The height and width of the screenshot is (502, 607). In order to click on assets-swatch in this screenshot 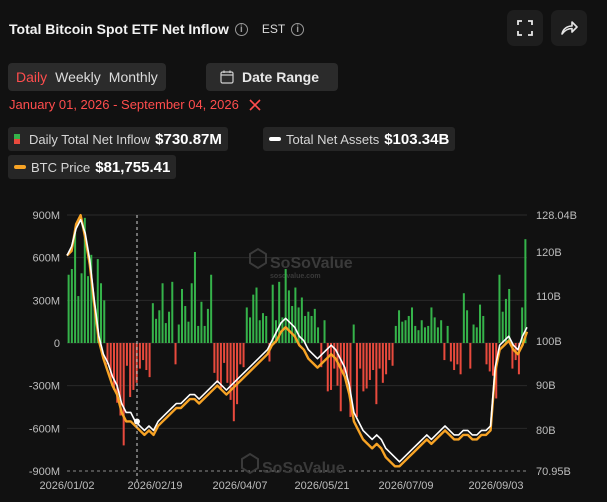, I will do `click(275, 139)`.